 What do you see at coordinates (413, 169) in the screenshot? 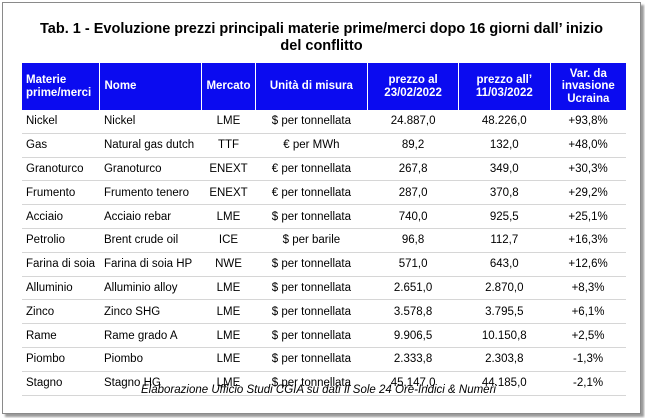
I see `cell-prezzo-23-02: 267,8` at bounding box center [413, 169].